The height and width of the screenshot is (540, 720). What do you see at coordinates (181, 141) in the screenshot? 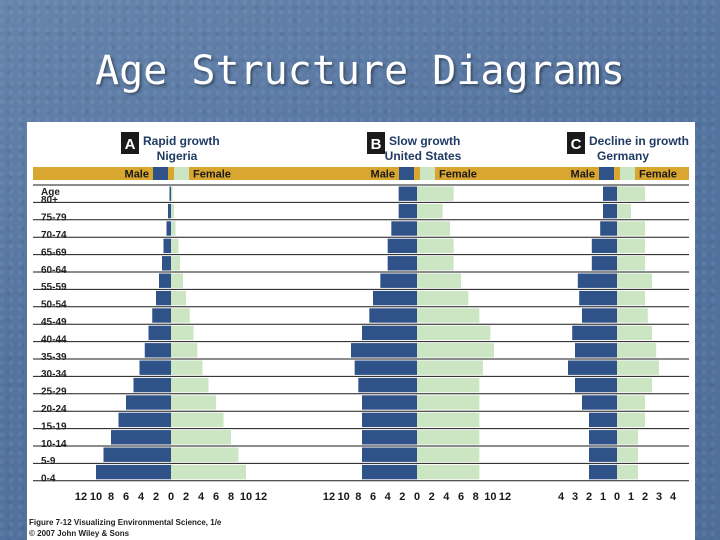
I see `panel-title: Rapid growth` at bounding box center [181, 141].